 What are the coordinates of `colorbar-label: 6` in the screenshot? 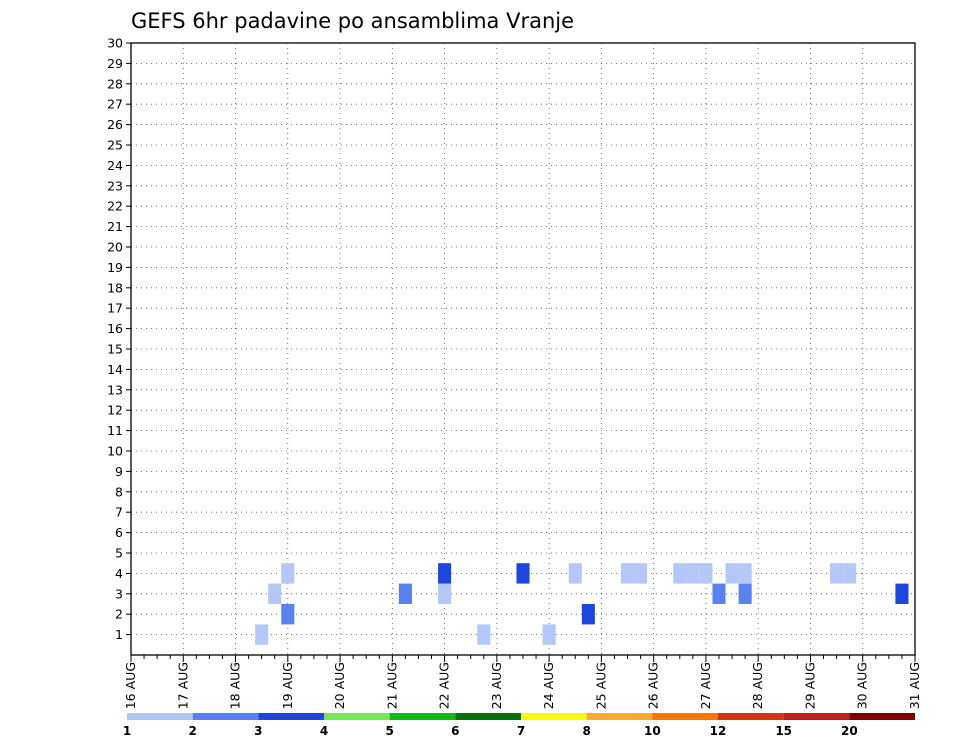 It's located at (455, 731).